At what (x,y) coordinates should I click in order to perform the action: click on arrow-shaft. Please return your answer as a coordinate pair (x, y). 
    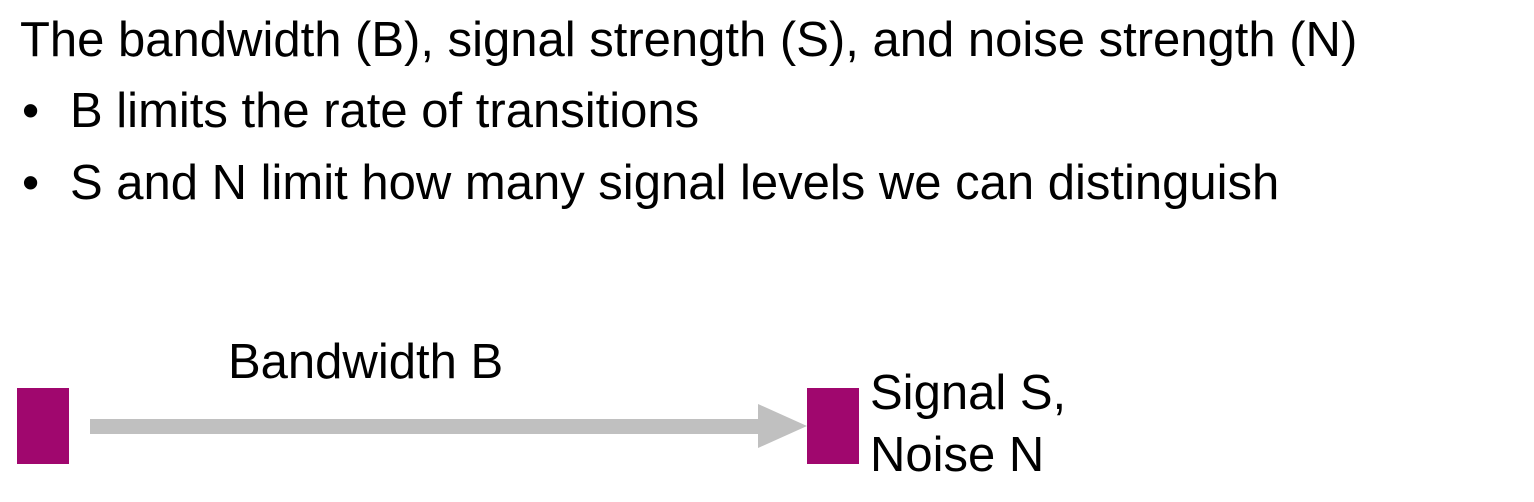
    Looking at the image, I should click on (426, 426).